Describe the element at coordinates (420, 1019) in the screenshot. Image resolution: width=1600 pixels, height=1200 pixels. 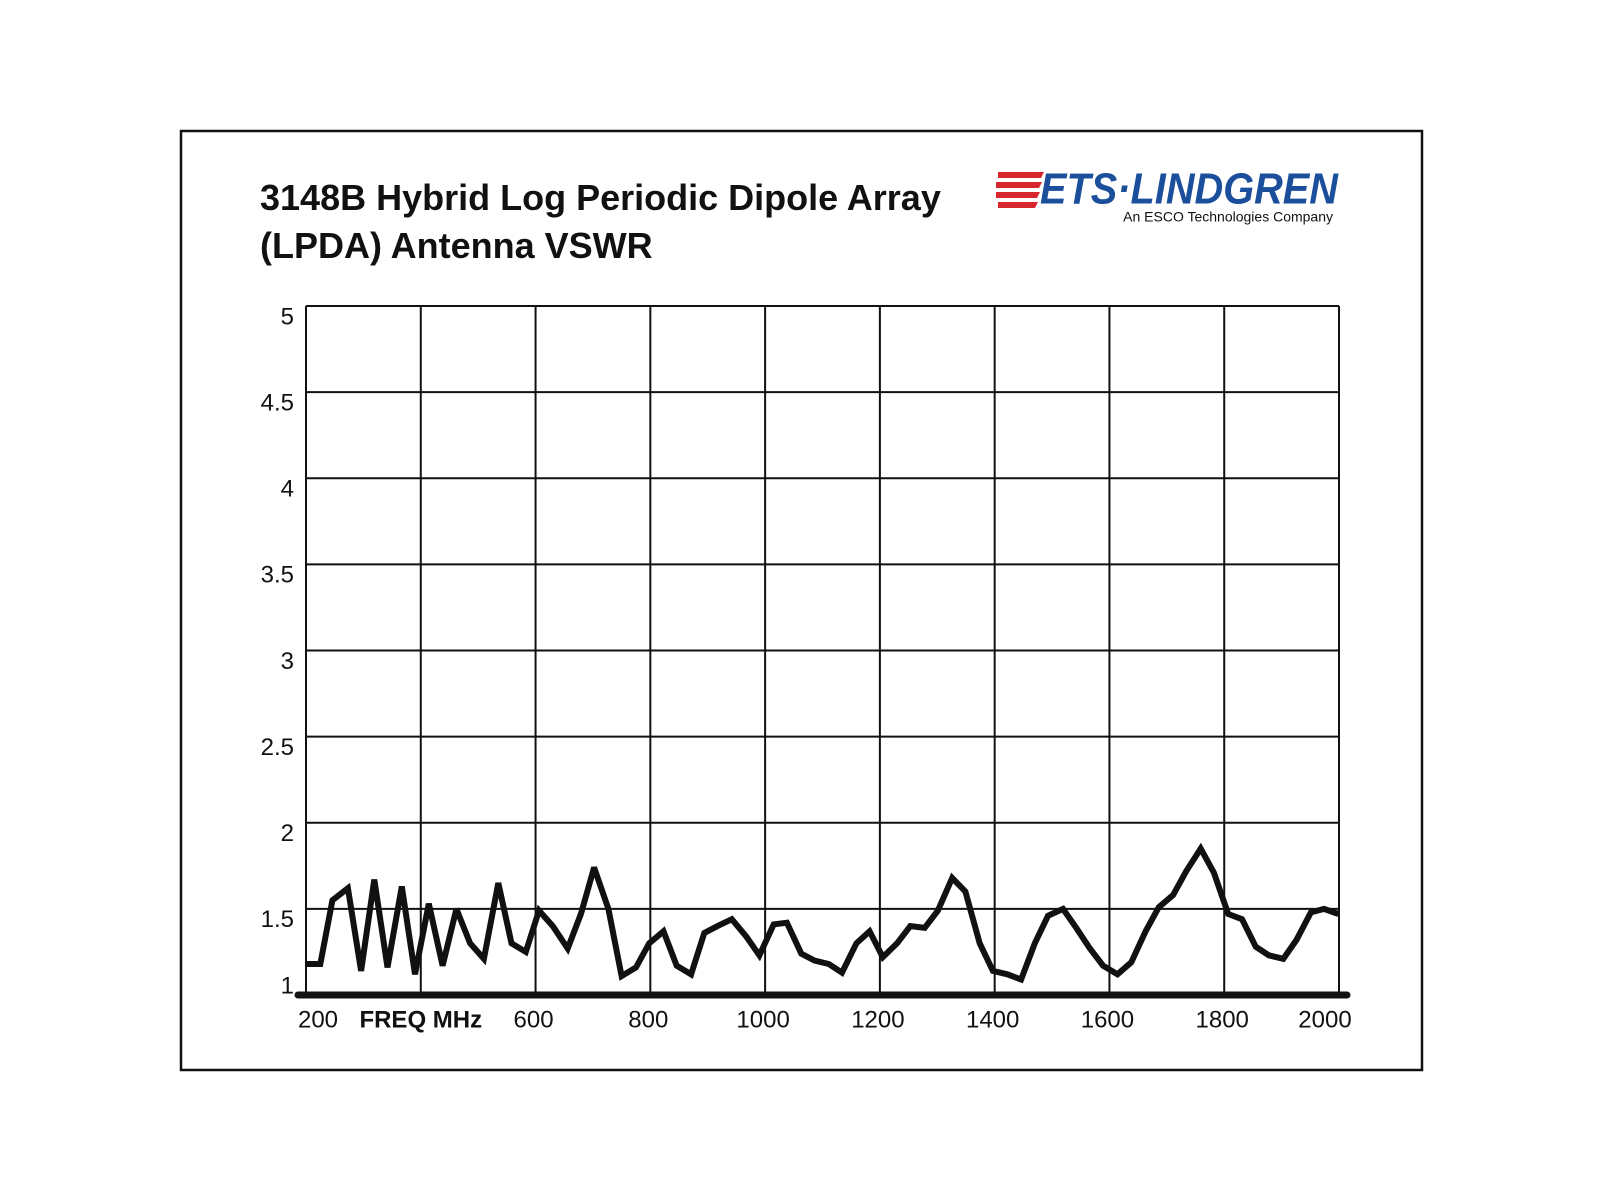
I see `x-tick-label: FREQ MHz` at that location.